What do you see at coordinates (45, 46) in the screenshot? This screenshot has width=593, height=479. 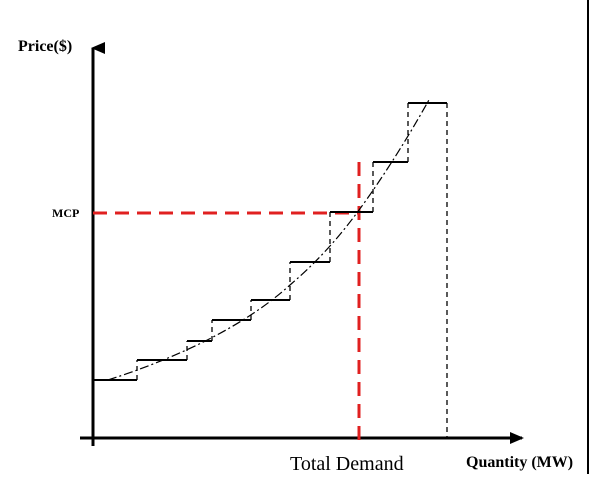 I see `y-axis-label: Price($)` at bounding box center [45, 46].